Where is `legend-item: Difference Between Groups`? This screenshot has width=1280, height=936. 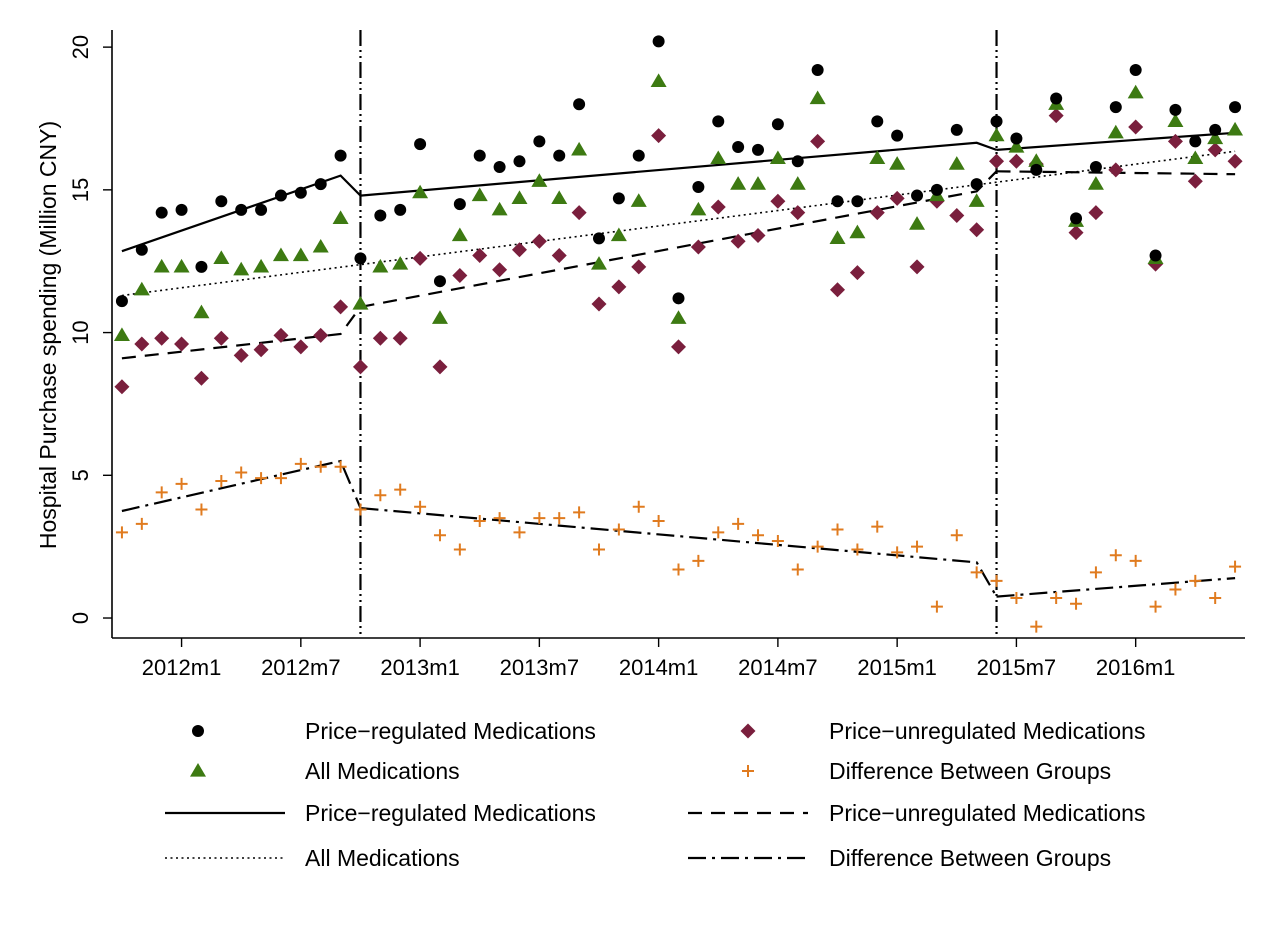 legend-item: Difference Between Groups is located at coordinates (899, 858).